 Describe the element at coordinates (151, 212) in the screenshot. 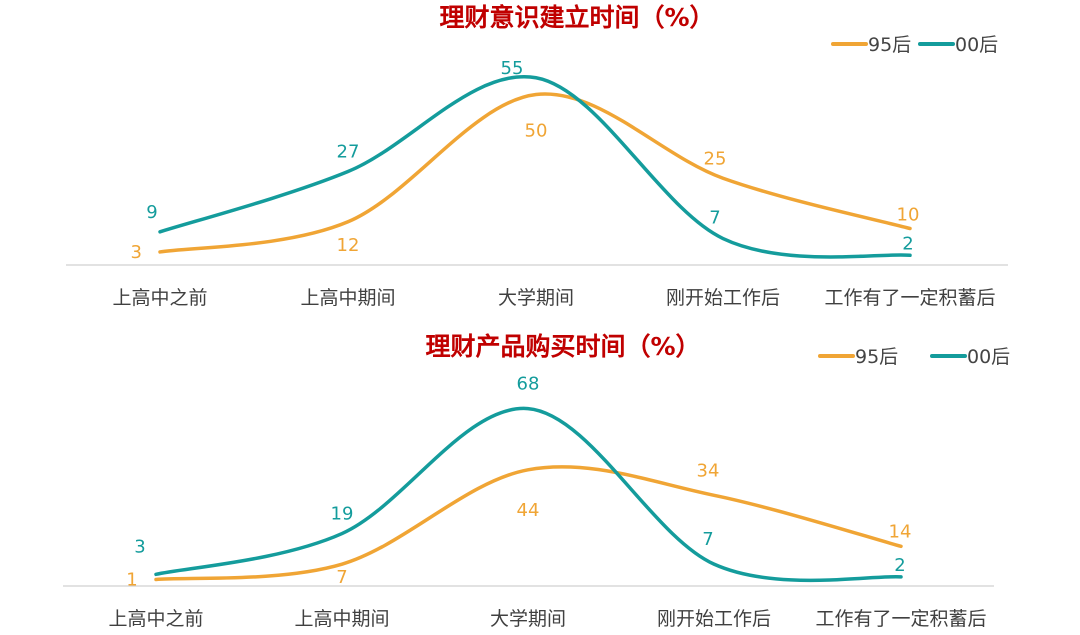

I see `chart-1-data-label: 9` at that location.